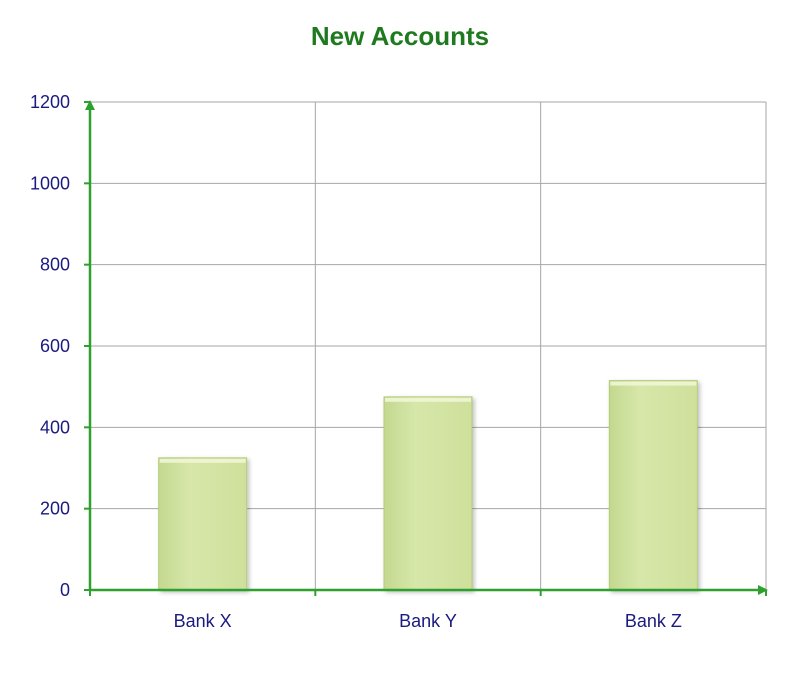 This screenshot has width=800, height=674. What do you see at coordinates (400, 36) in the screenshot?
I see `chart-title: New Accounts` at bounding box center [400, 36].